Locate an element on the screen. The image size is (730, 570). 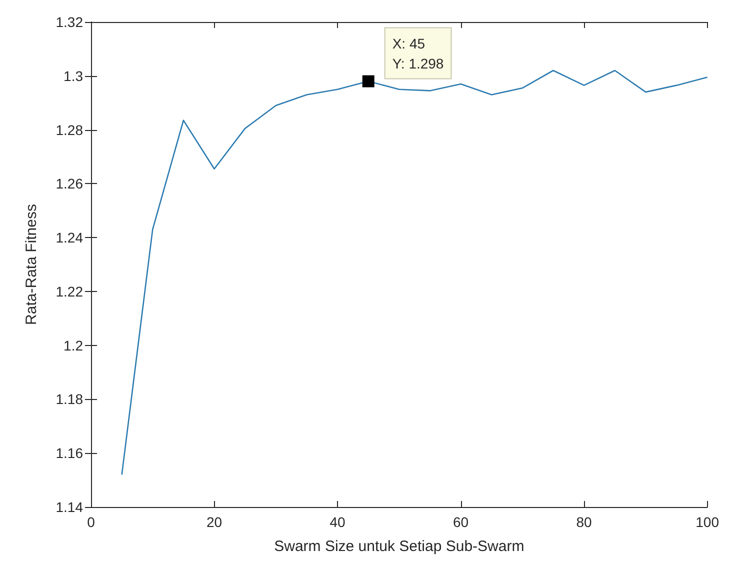
y-tick-label: 1.32 is located at coordinates (70, 22).